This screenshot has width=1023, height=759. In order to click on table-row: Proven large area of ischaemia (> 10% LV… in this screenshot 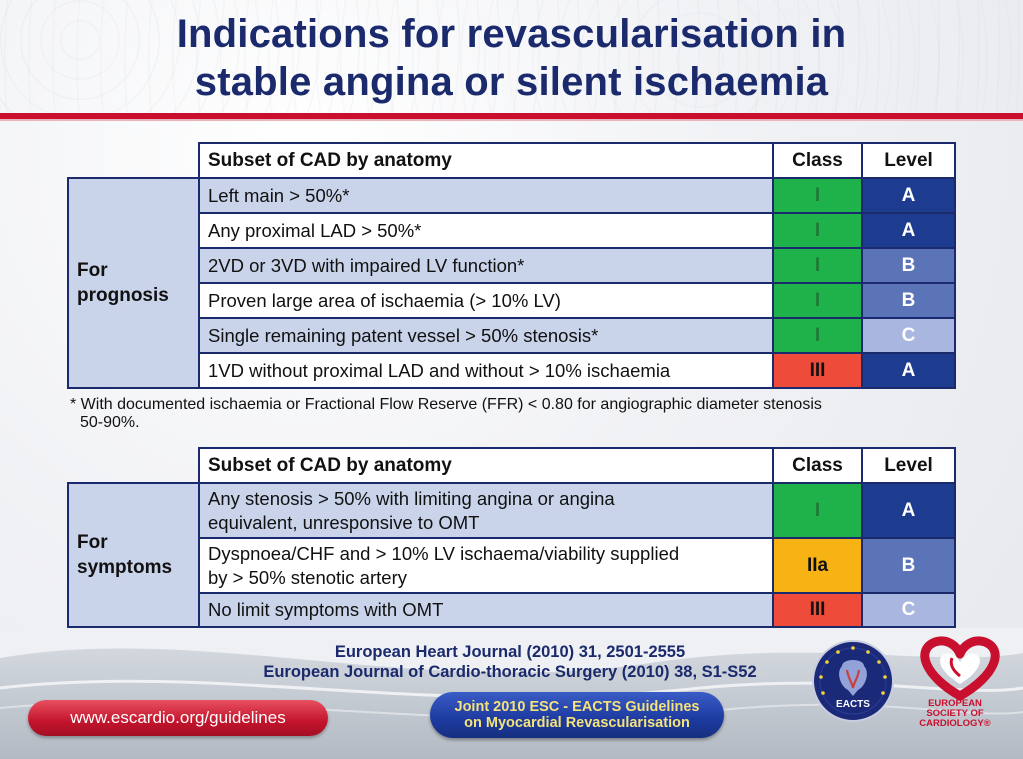, I will do `click(512, 300)`.